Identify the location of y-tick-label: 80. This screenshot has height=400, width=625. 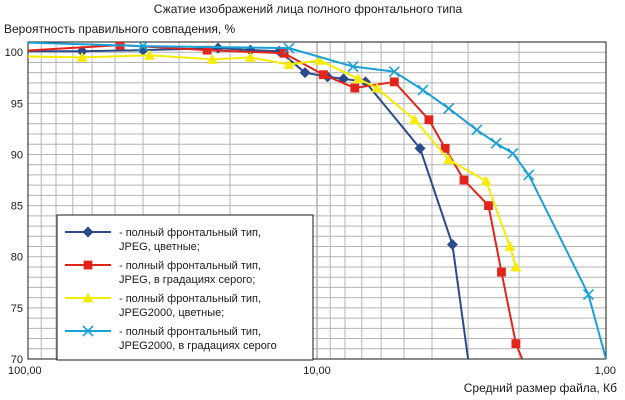
(17, 258).